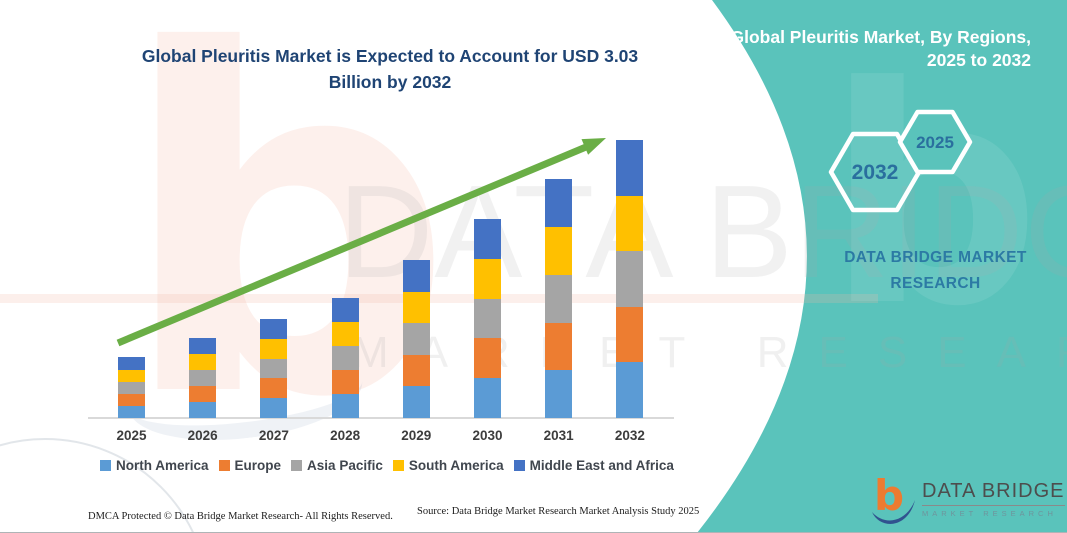 The width and height of the screenshot is (1067, 533). What do you see at coordinates (274, 388) in the screenshot?
I see `bar-2027-segment-europe` at bounding box center [274, 388].